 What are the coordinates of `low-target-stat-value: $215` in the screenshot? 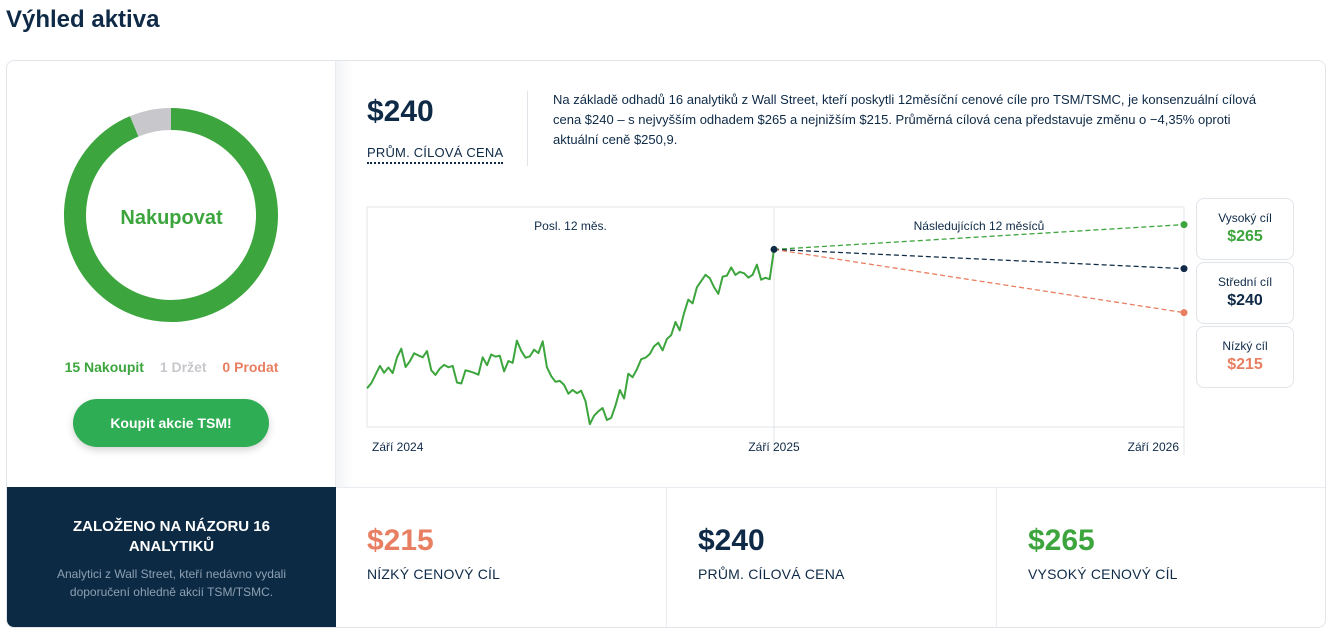 It's located at (400, 540).